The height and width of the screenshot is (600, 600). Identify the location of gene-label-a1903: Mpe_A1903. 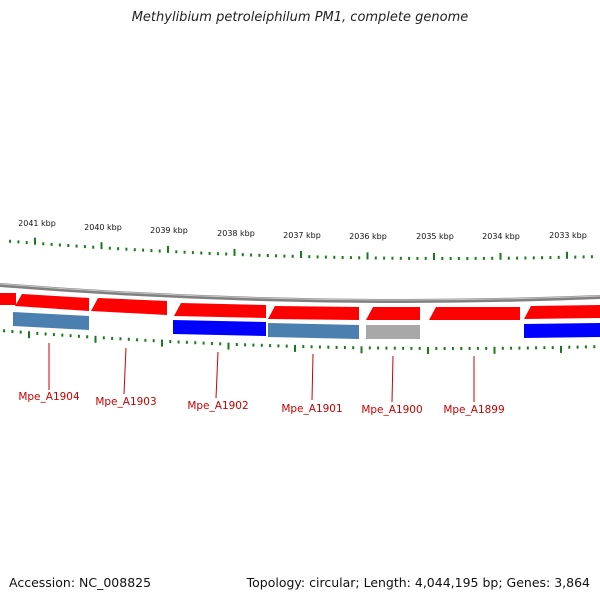
(125, 402).